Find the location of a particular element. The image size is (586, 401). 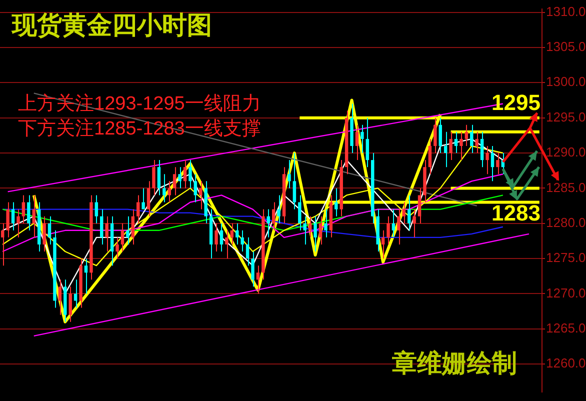

y-tick-label: 1295.0 is located at coordinates (566, 116).